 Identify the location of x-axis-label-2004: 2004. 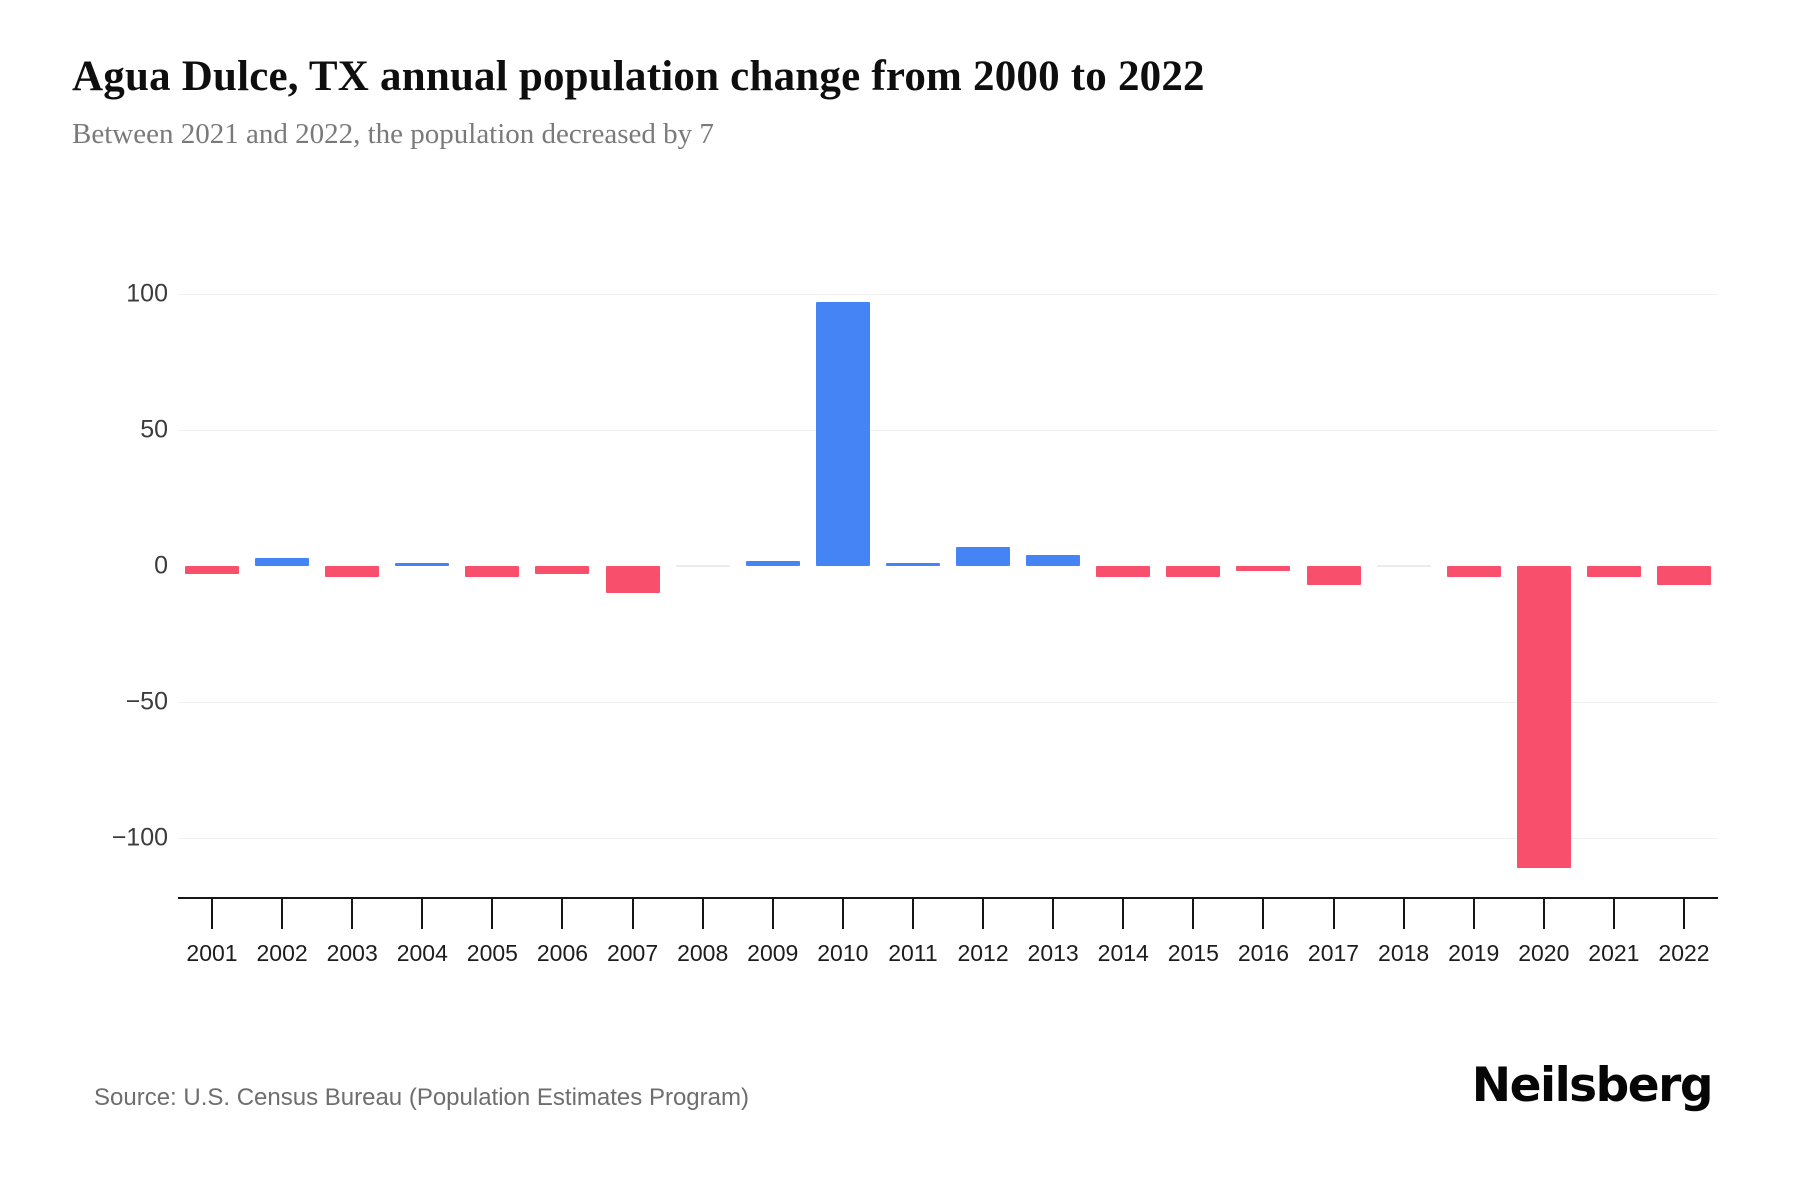
(422, 953).